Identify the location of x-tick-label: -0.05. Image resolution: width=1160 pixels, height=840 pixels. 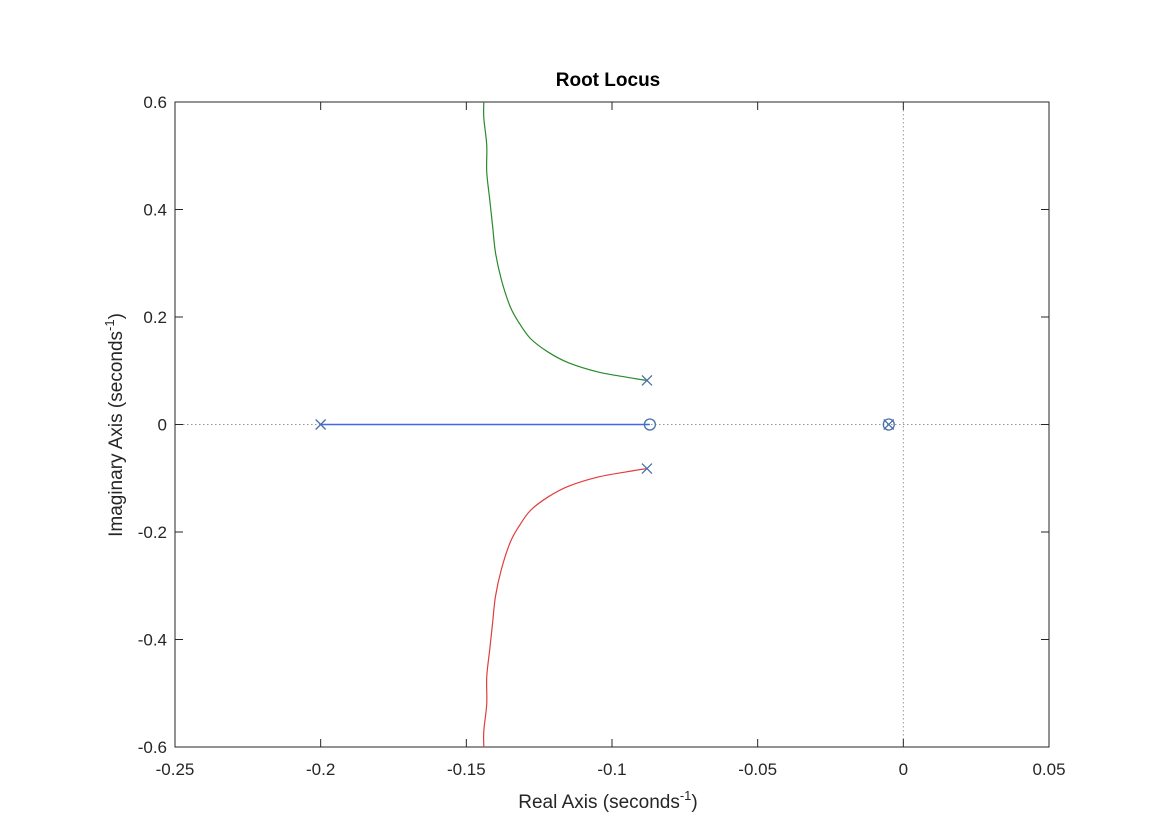
(757, 769).